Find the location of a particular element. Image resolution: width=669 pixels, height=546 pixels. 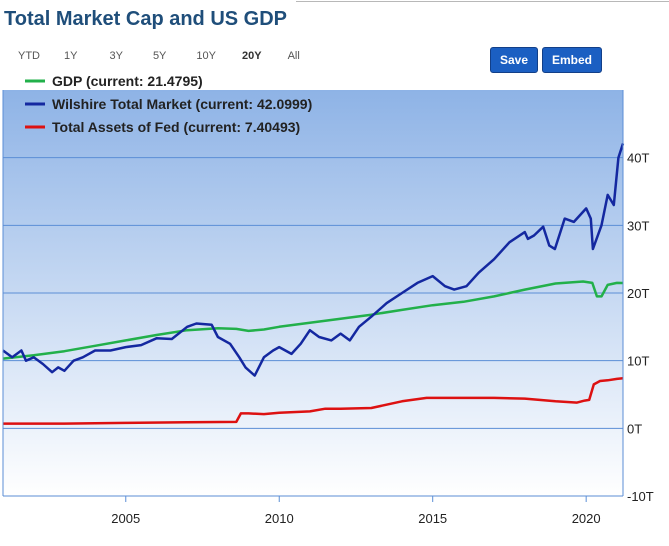

gdp-series-line is located at coordinates (313, 320).